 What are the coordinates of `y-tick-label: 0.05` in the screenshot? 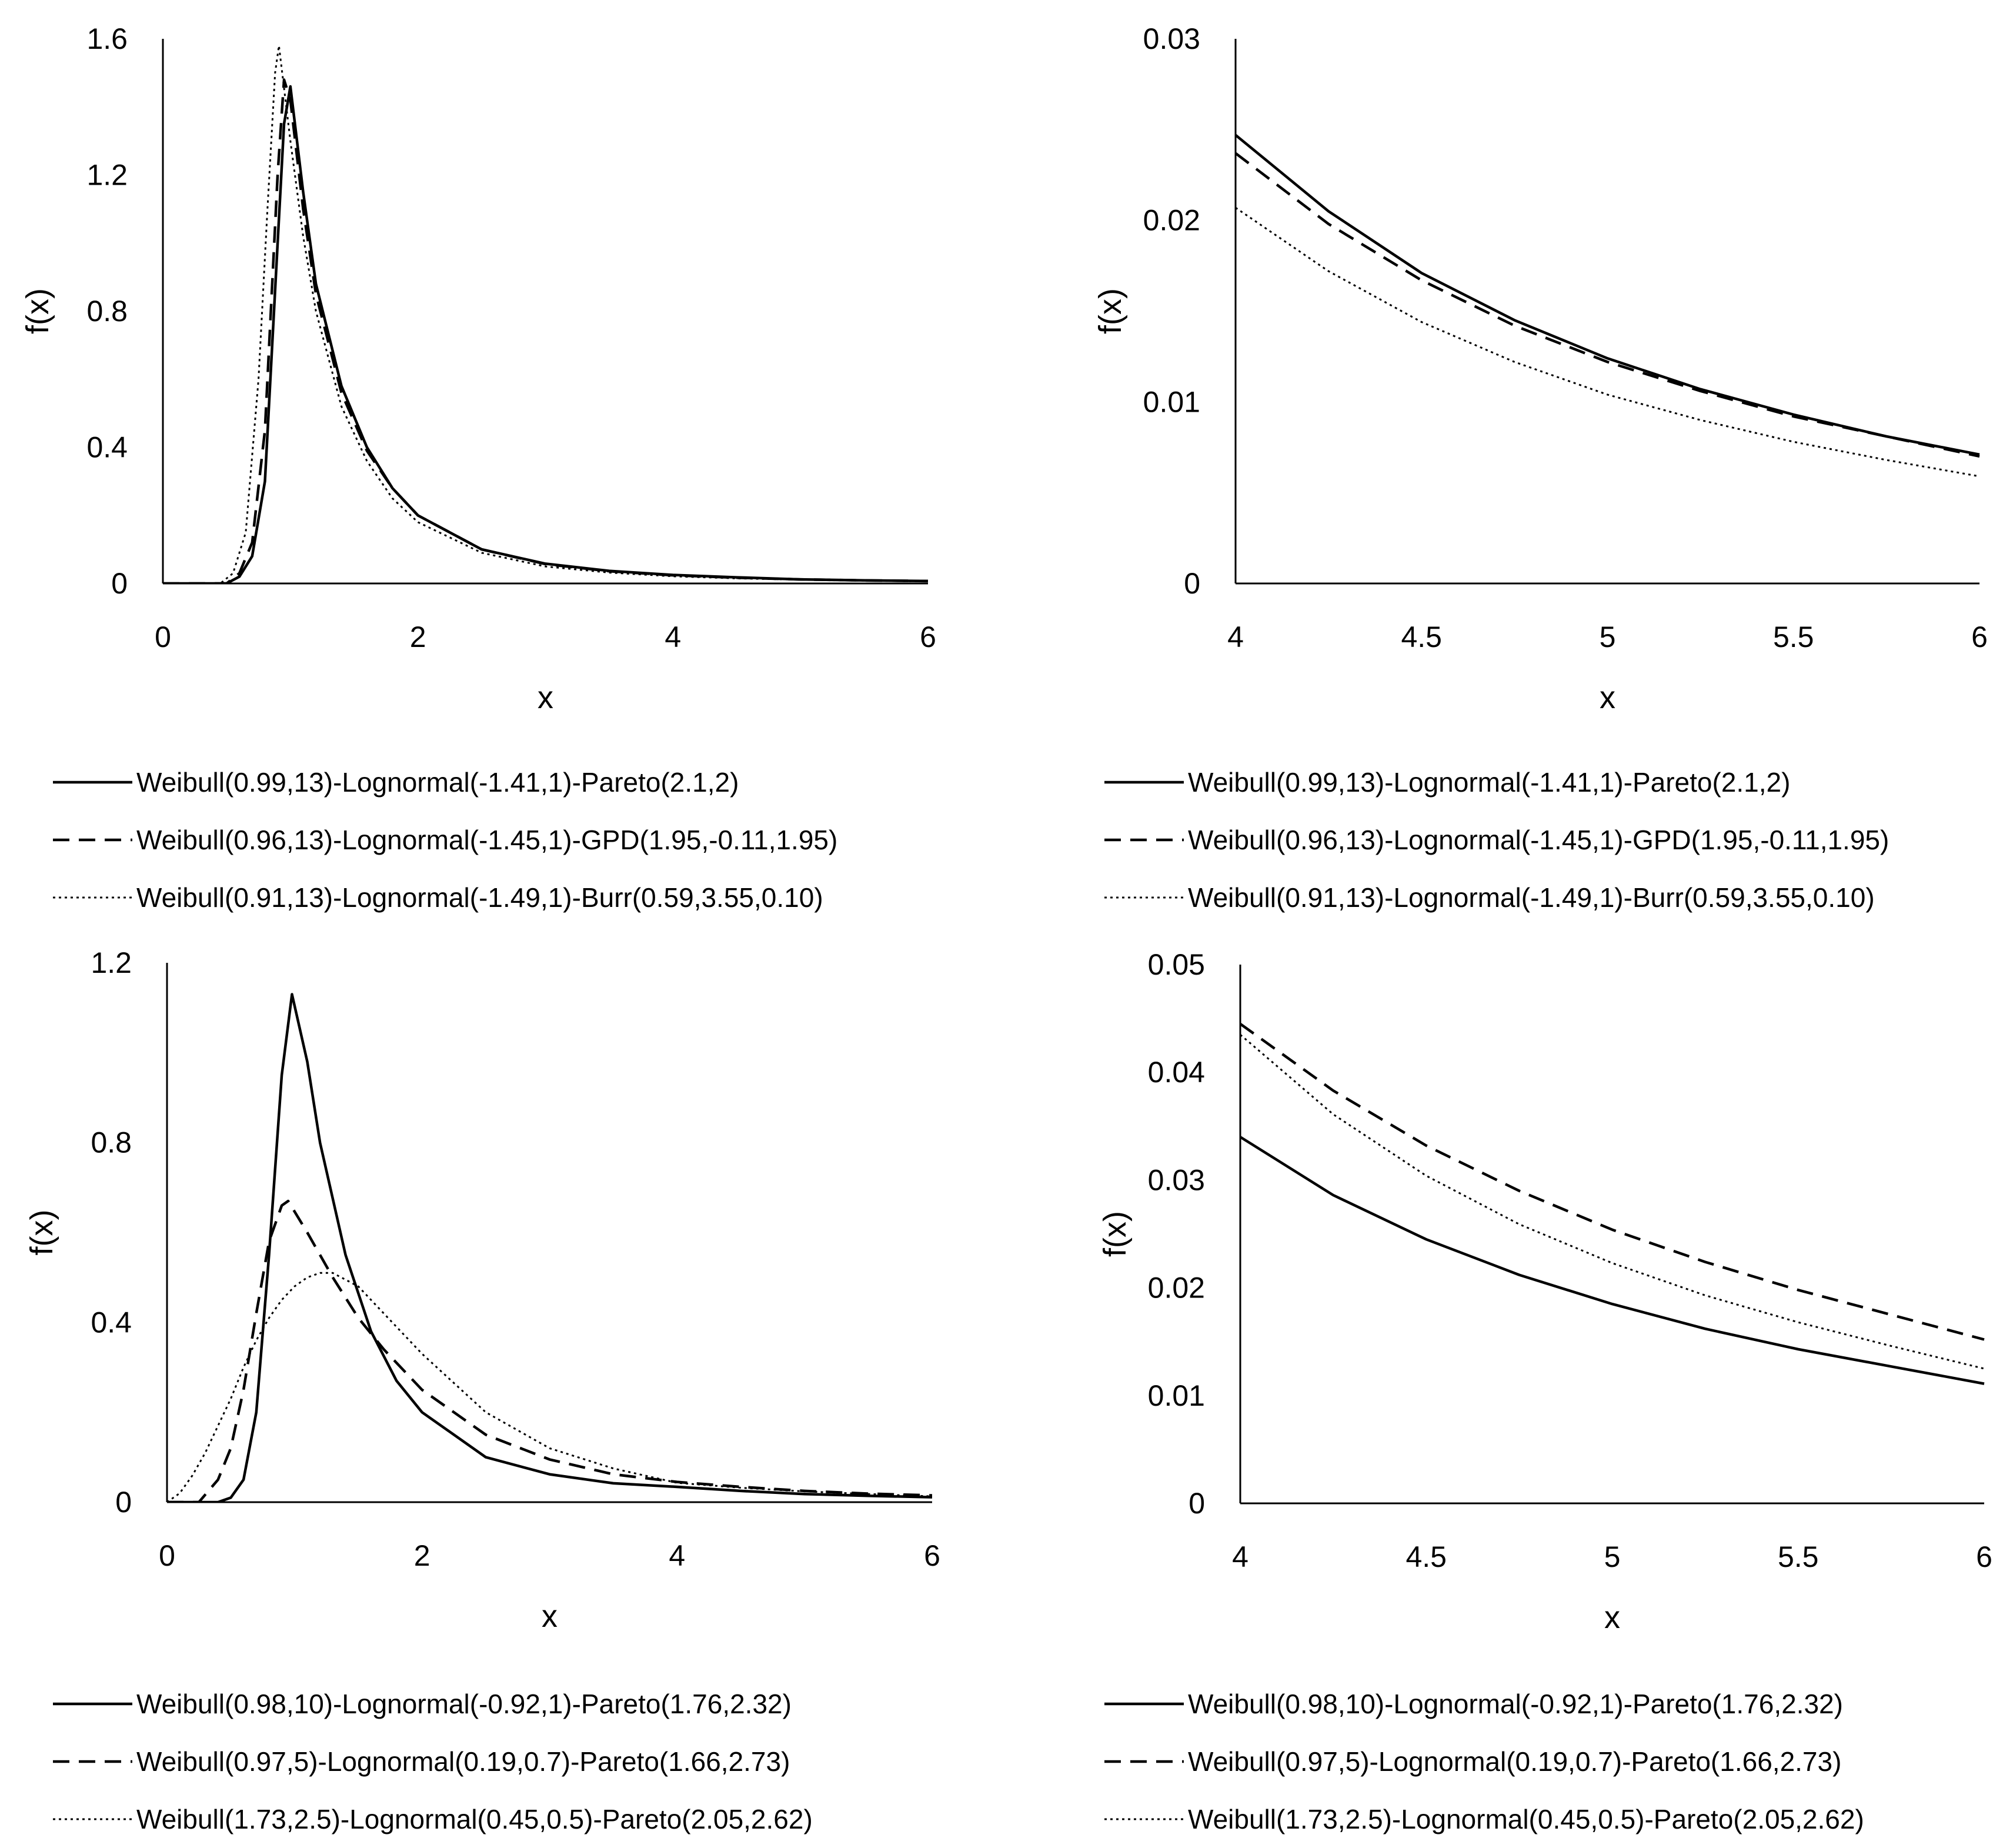 It's located at (1176, 964).